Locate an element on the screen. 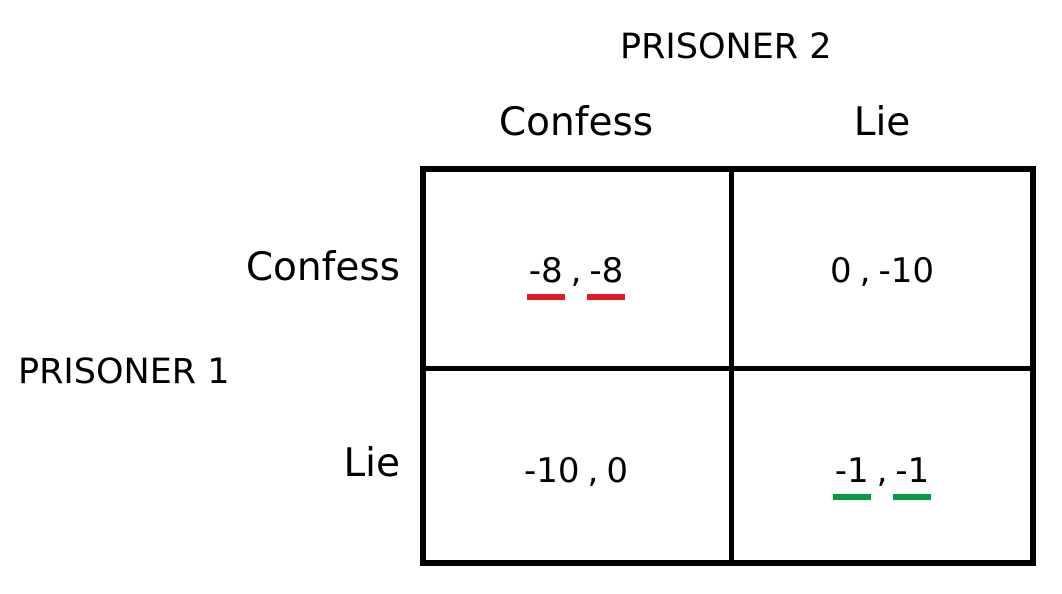 This screenshot has width=1062, height=594. prisoner-2-title: PRISONER 2 is located at coordinates (726, 47).